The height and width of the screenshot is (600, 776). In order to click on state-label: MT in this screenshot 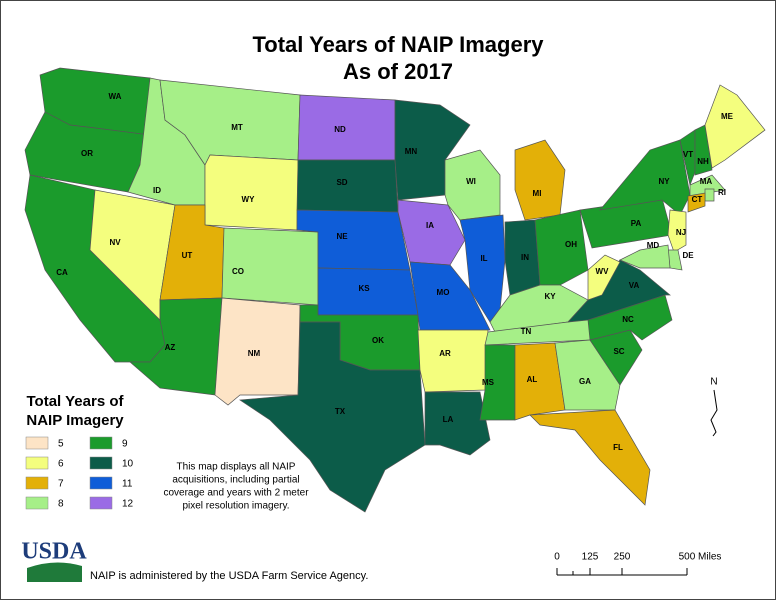, I will do `click(237, 127)`.